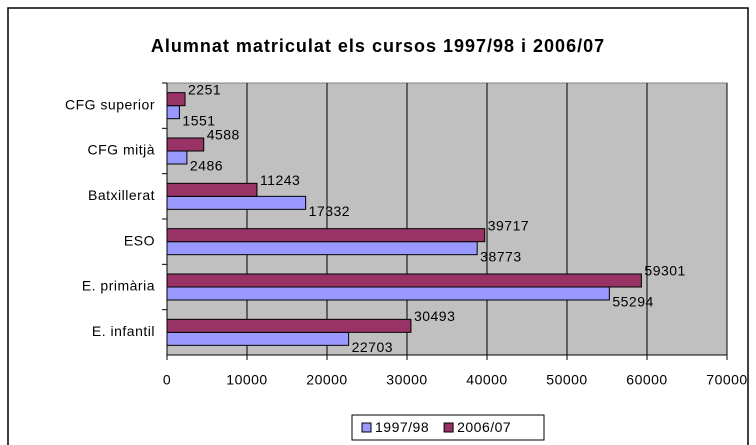  What do you see at coordinates (246, 380) in the screenshot?
I see `x-tick-label: 10000` at bounding box center [246, 380].